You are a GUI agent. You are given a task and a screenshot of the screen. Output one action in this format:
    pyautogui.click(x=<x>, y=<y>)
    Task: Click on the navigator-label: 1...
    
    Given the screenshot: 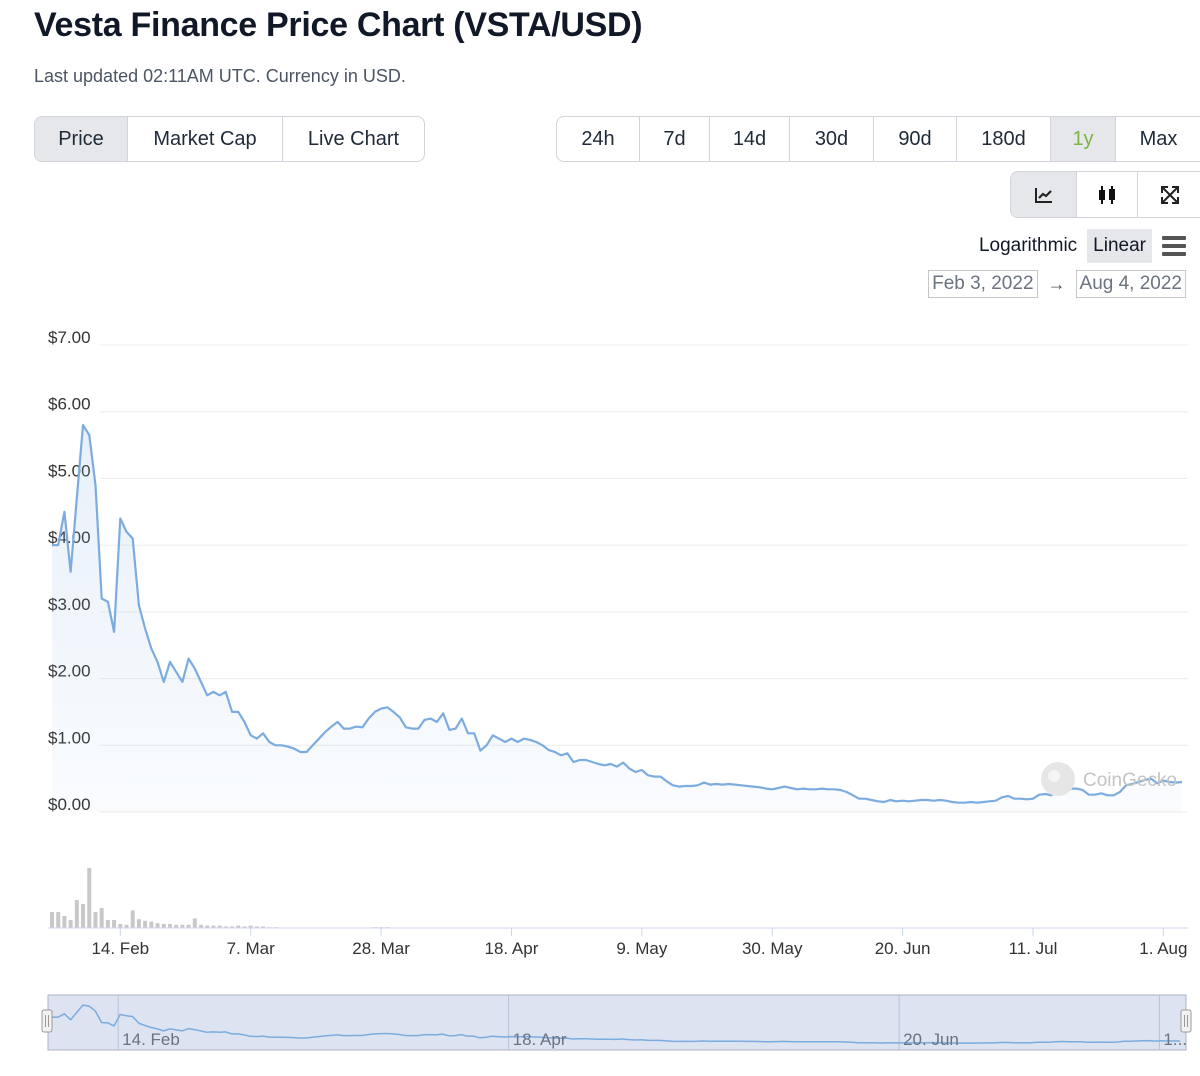 What is the action you would take?
    pyautogui.click(x=1175, y=1039)
    